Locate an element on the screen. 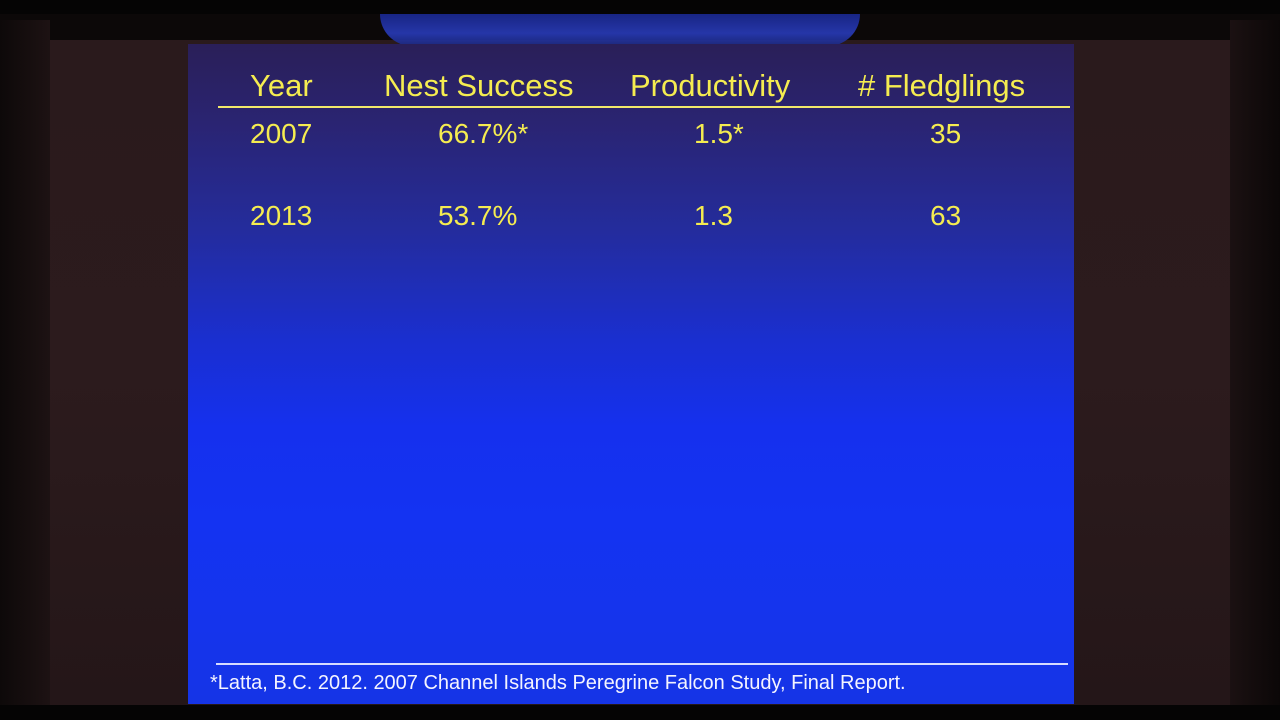  cell-nest-success: 53.7% is located at coordinates (478, 215).